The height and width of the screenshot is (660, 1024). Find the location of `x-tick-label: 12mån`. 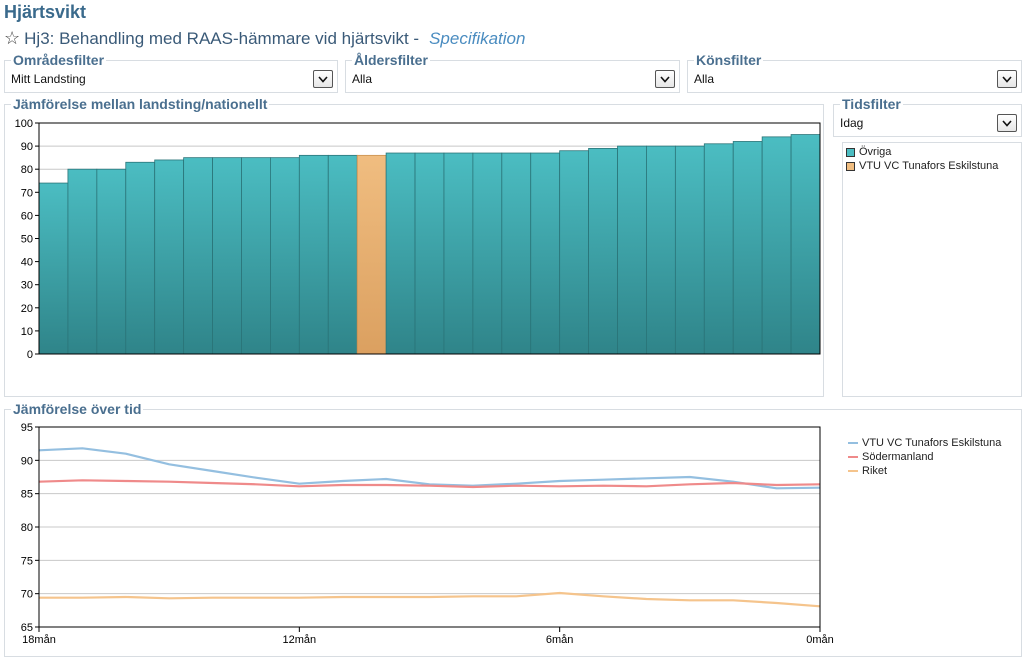

x-tick-label: 12mån is located at coordinates (300, 640).